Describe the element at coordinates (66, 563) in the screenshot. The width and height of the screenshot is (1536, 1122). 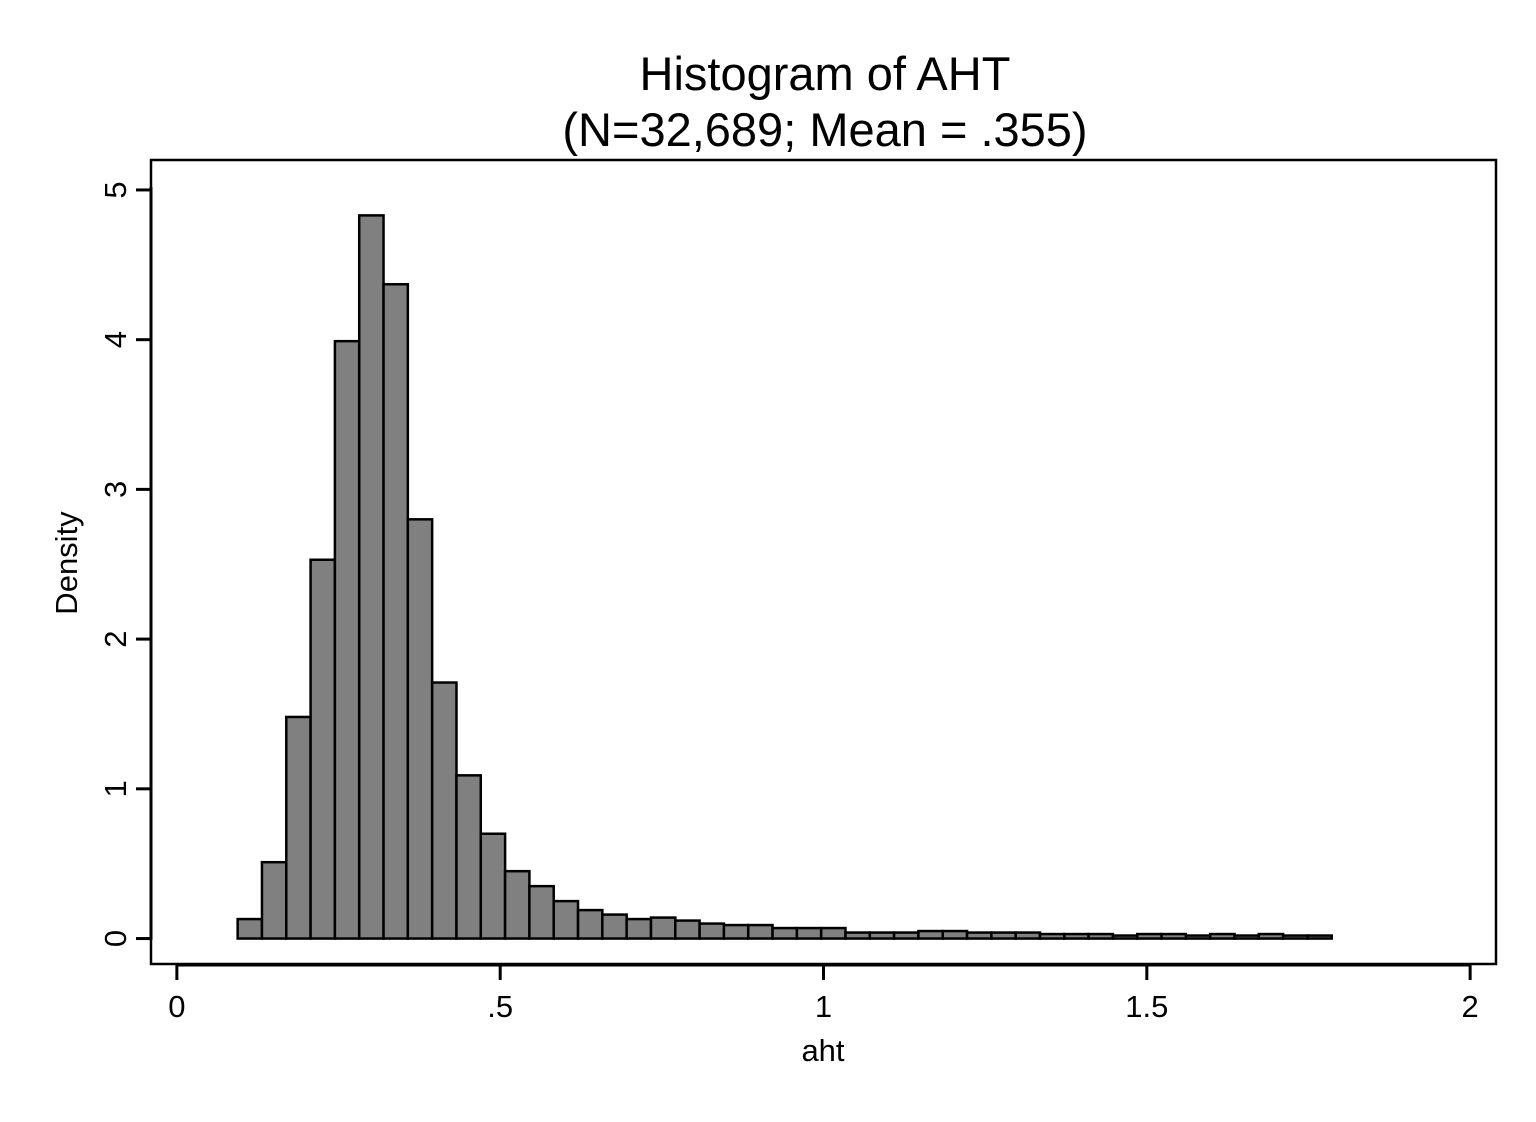
I see `y-axis-title: Density` at that location.